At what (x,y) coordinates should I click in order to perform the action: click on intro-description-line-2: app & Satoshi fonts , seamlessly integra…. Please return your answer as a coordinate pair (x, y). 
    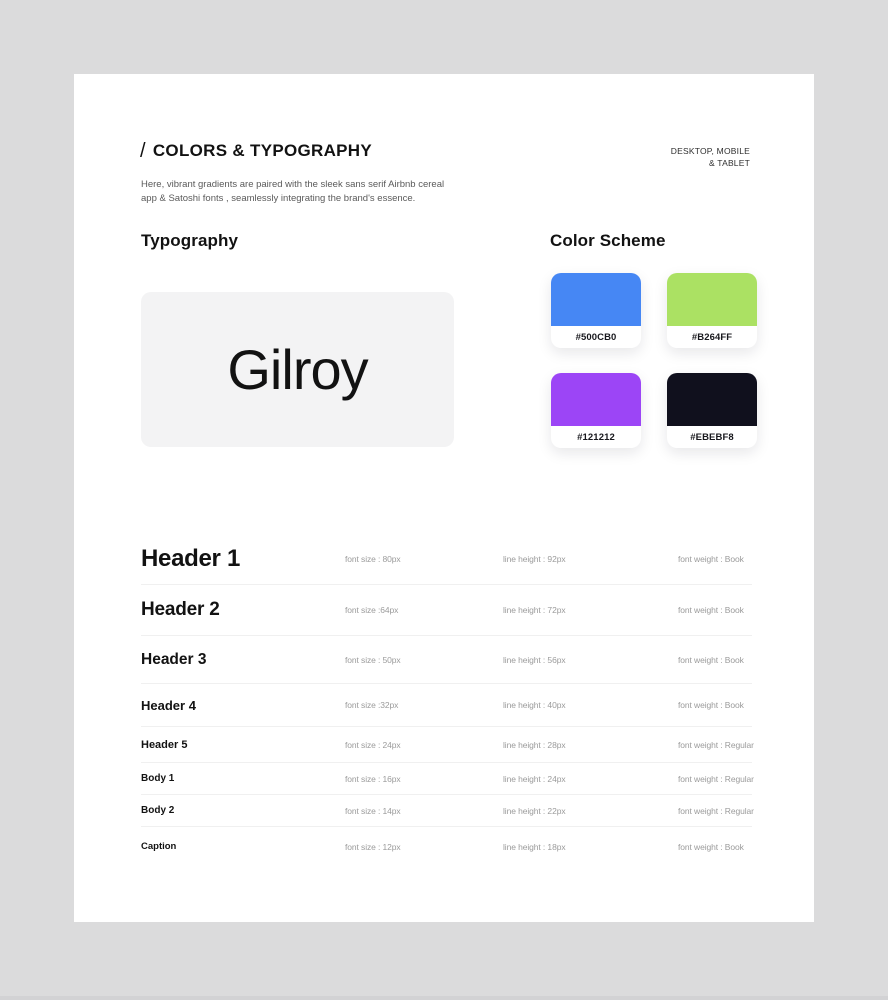
    Looking at the image, I should click on (278, 198).